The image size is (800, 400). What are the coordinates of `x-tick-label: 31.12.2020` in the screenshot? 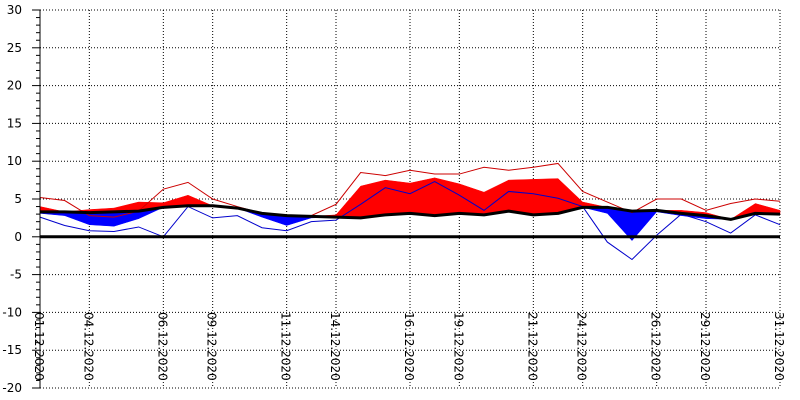 It's located at (779, 346).